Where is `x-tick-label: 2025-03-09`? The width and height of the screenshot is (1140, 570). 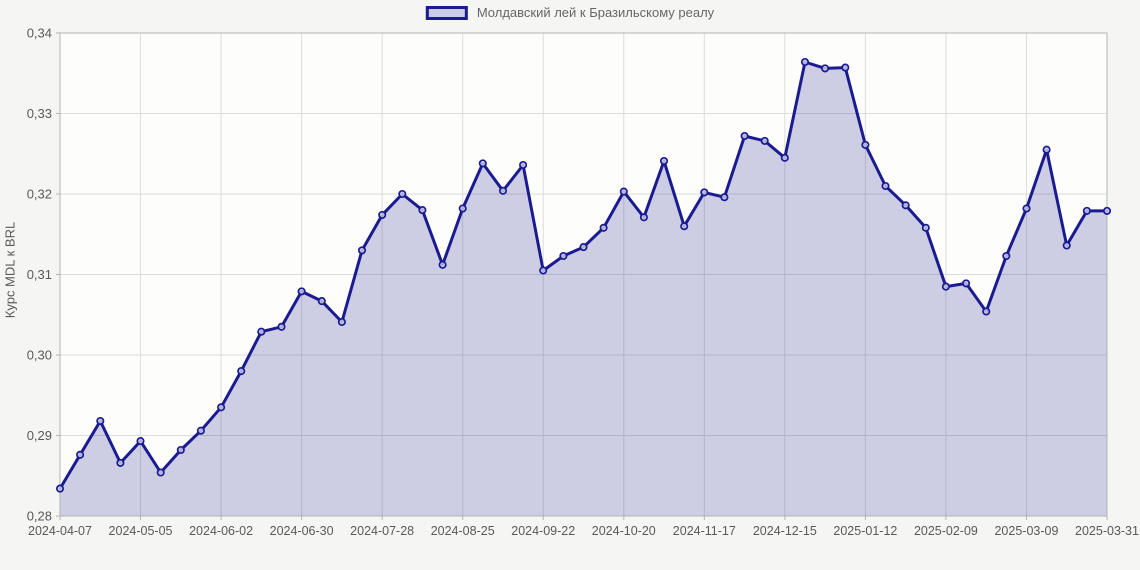 x-tick-label: 2025-03-09 is located at coordinates (1026, 531).